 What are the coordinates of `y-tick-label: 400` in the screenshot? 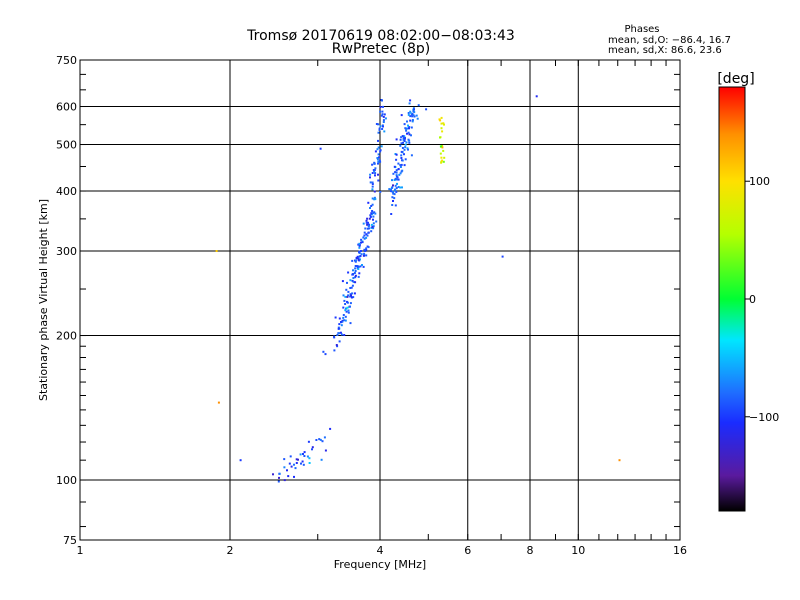 It's located at (66, 191).